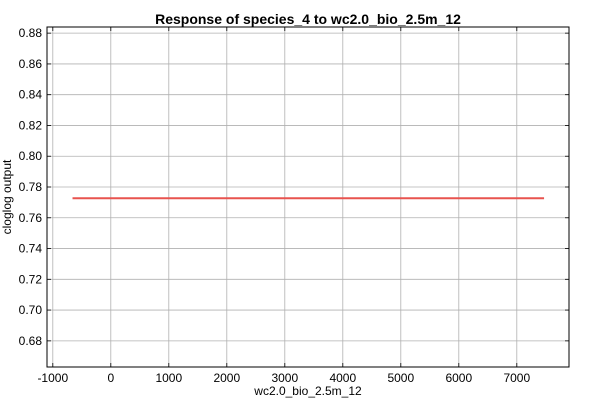 Image resolution: width=600 pixels, height=400 pixels. What do you see at coordinates (458, 378) in the screenshot?
I see `x-tick-label: 6000` at bounding box center [458, 378].